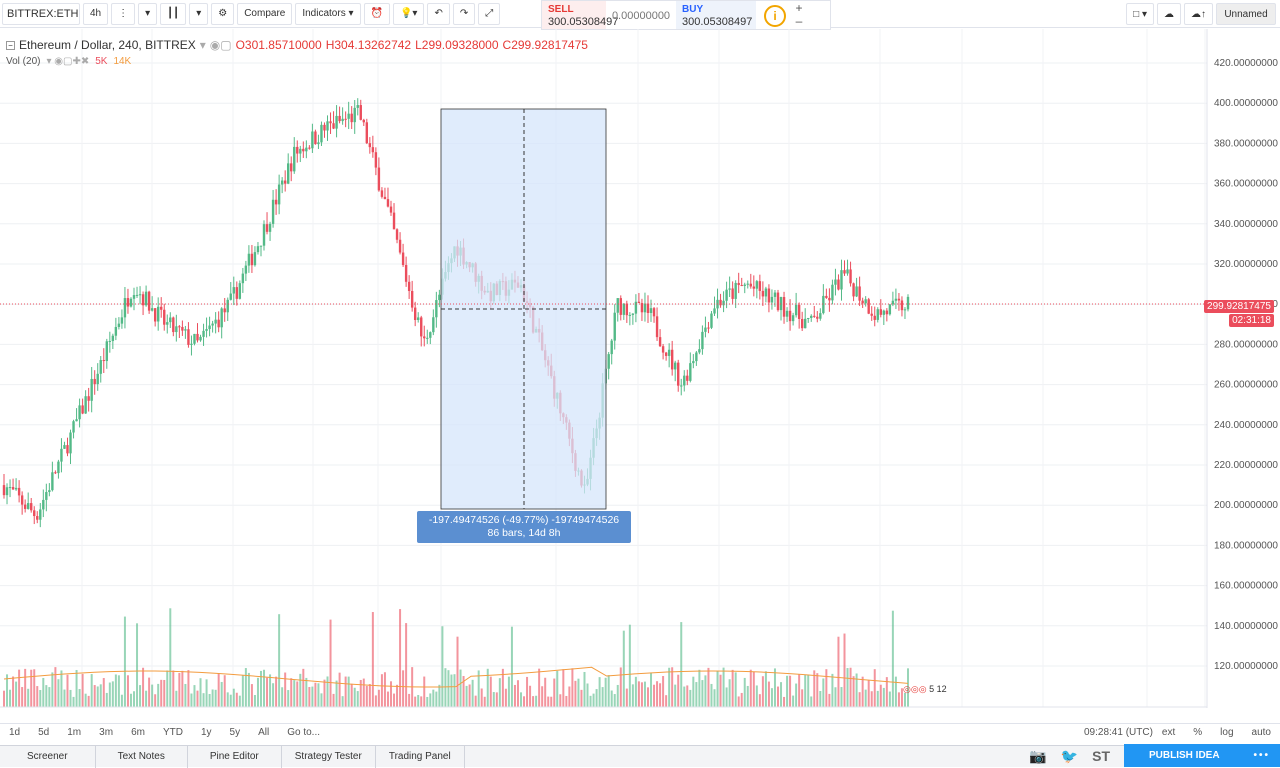 The height and width of the screenshot is (768, 1280). What do you see at coordinates (1261, 732) in the screenshot?
I see `auto-toggle: auto` at bounding box center [1261, 732].